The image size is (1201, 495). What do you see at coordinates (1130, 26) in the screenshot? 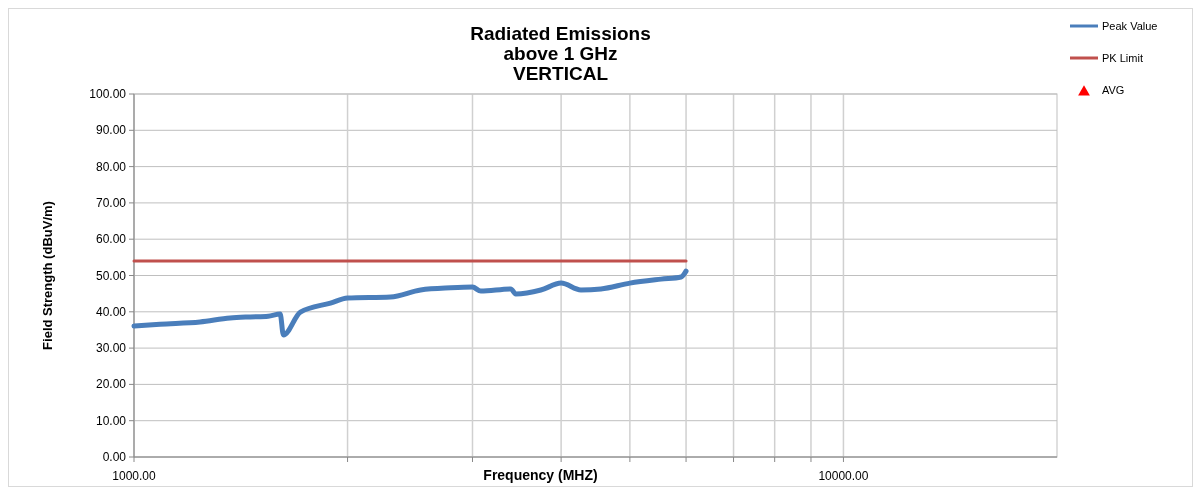
I see `legend-label: Peak Value` at bounding box center [1130, 26].